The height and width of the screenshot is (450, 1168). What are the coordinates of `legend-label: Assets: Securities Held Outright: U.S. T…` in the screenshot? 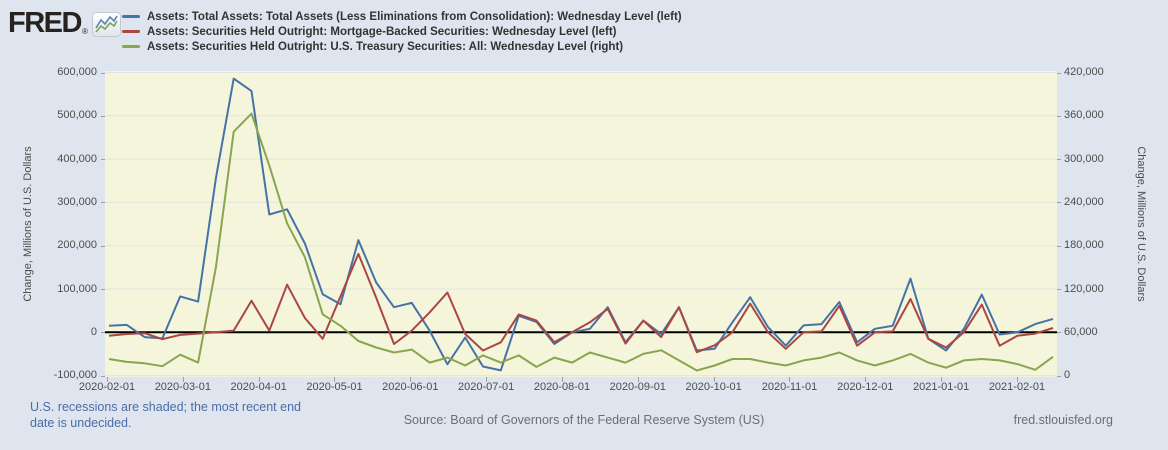 It's located at (385, 46).